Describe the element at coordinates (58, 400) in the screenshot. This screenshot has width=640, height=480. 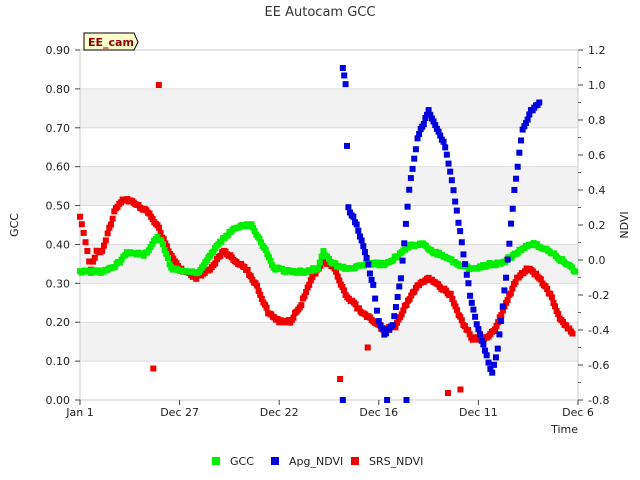
I see `y-left-tick-label: 0.00` at that location.